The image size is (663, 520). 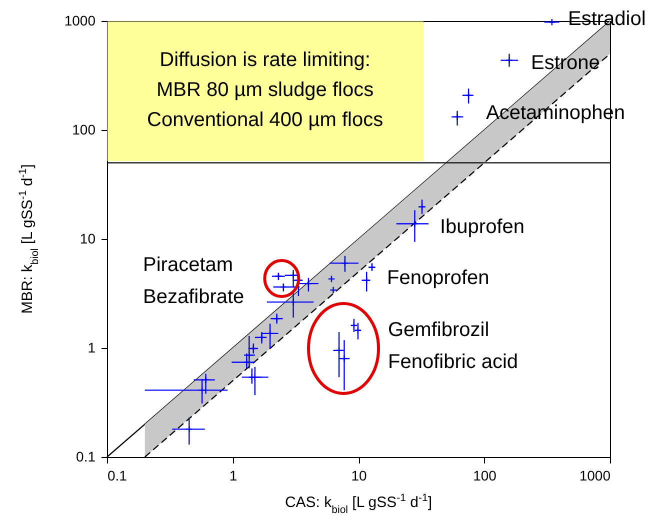 I want to click on x-axis-title: CAS: k$_{biol}$ [L gSS$^{-1}$ d$^{-1}$], so click(x=358, y=504).